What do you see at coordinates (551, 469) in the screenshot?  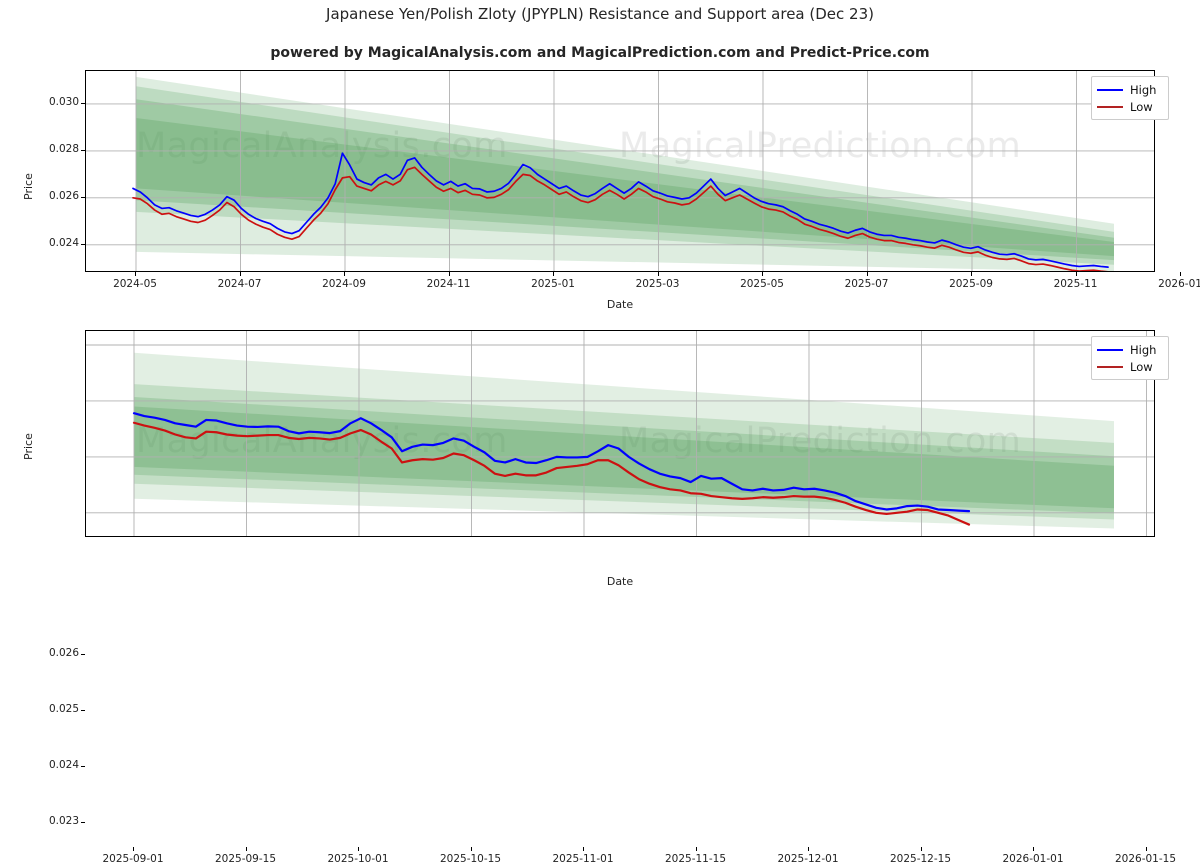 I see `bottom-price-lines` at bounding box center [551, 469].